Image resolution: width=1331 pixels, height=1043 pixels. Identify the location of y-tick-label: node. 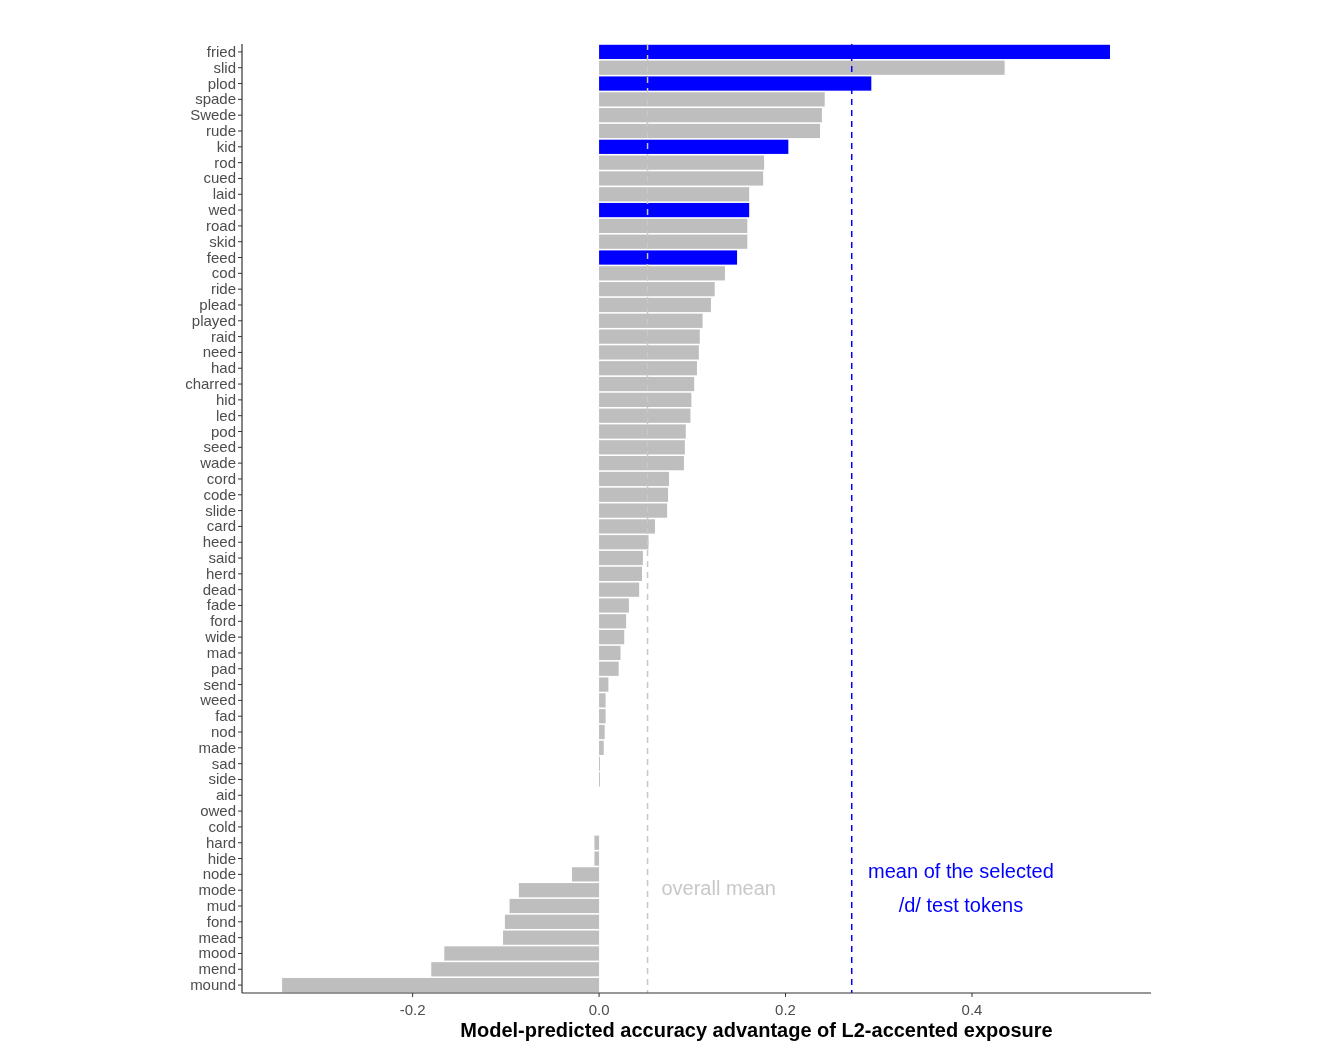
(219, 874).